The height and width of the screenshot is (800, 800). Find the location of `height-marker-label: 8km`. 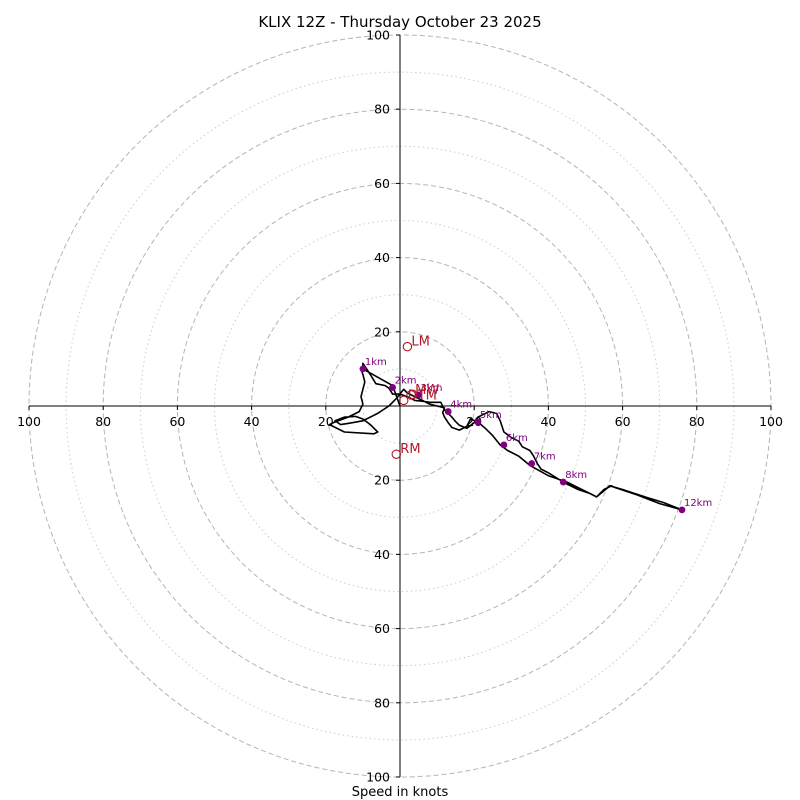

height-marker-label: 8km is located at coordinates (576, 475).